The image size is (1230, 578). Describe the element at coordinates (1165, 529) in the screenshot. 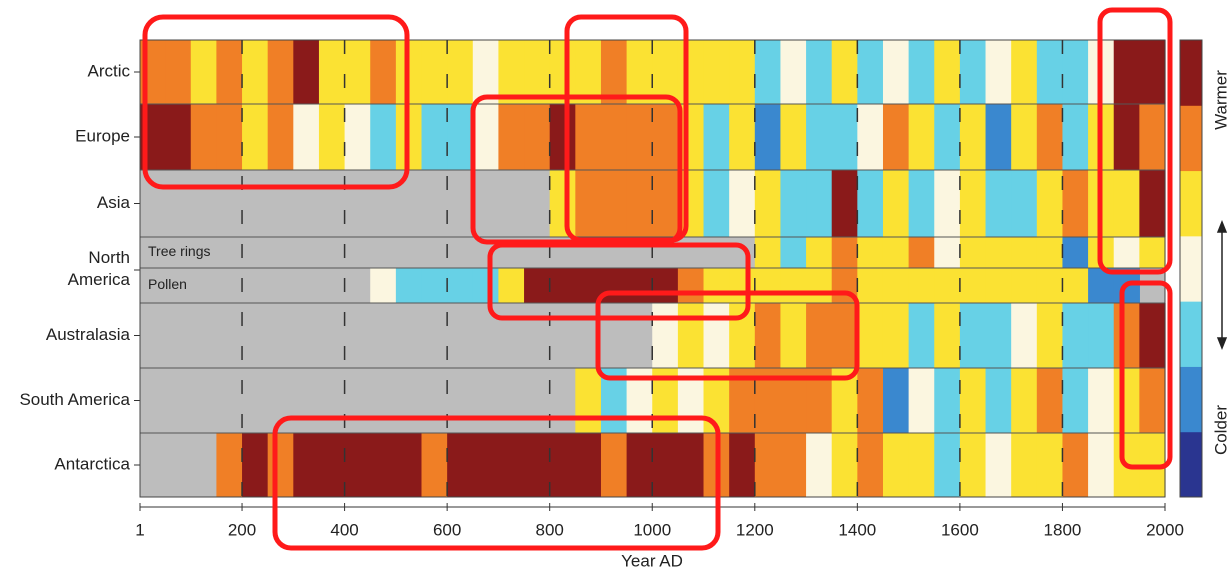

I see `x-tick-label: 2000` at that location.